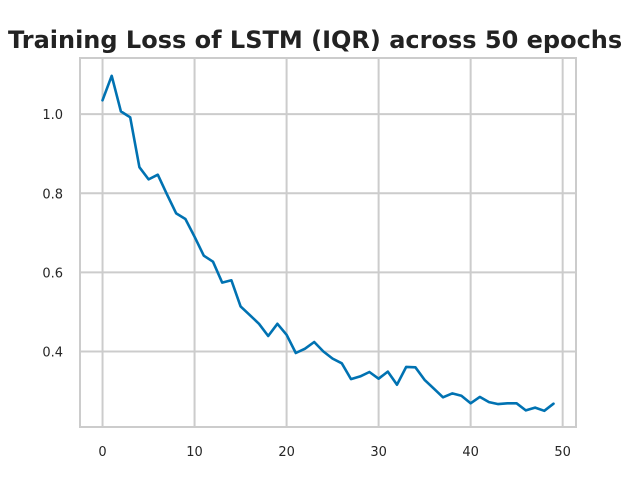 The width and height of the screenshot is (640, 480). Describe the element at coordinates (562, 452) in the screenshot. I see `x-tick-label: 50` at that location.